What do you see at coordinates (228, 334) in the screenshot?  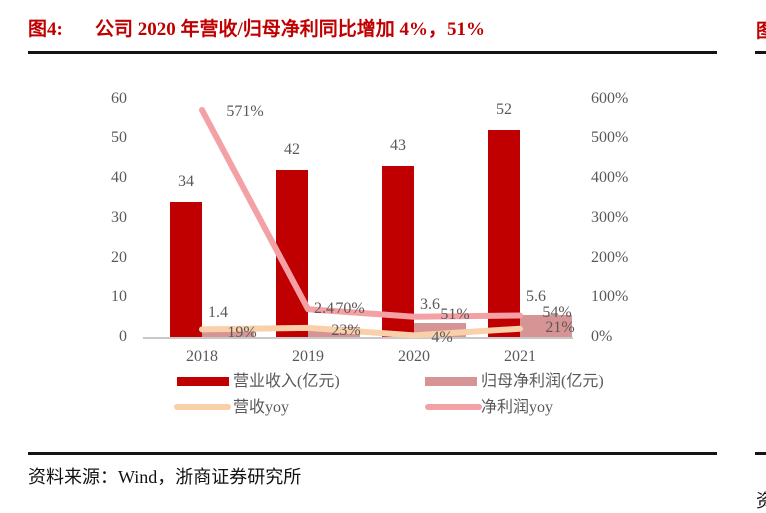 I see `profit-bar-2018` at bounding box center [228, 334].